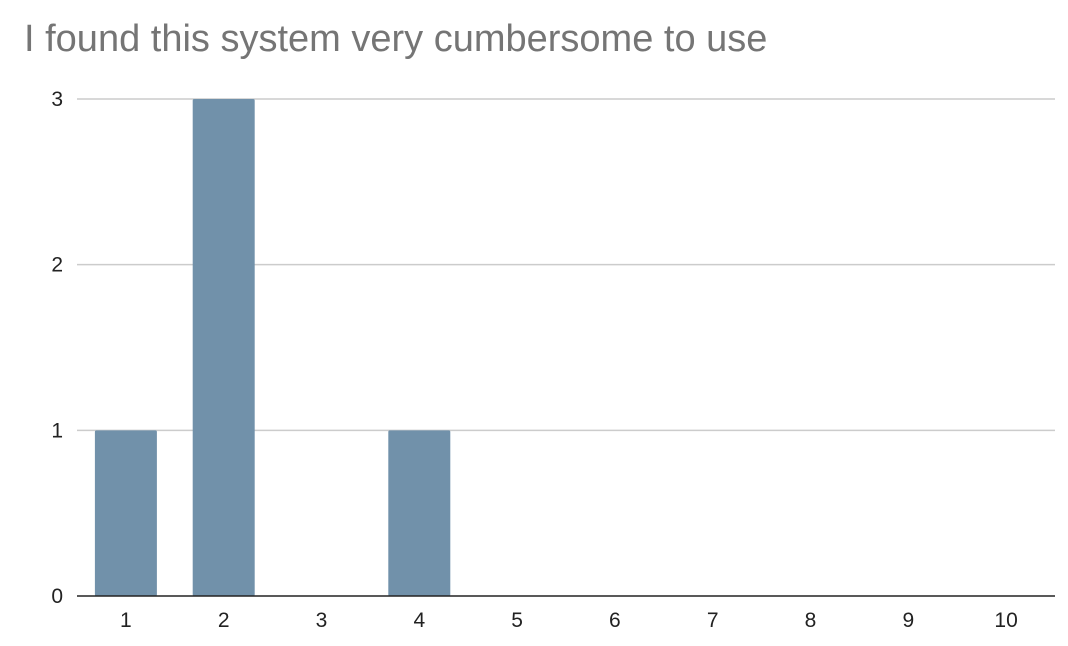 Image resolution: width=1068 pixels, height=646 pixels. Describe the element at coordinates (57, 265) in the screenshot. I see `y-tick-label: 2` at that location.